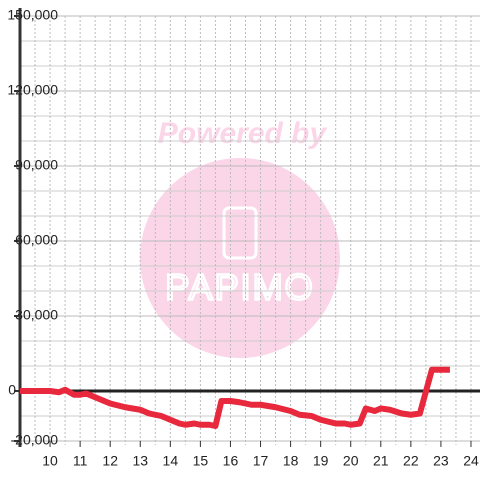 This screenshot has width=480, height=480. What do you see at coordinates (351, 461) in the screenshot?
I see `x-tick-label: 20` at bounding box center [351, 461].